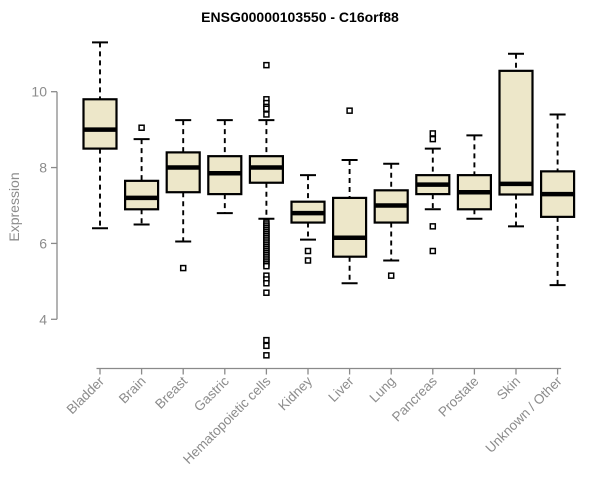 This screenshot has height=500, width=600. I want to click on box-pancreas, so click(433, 192).